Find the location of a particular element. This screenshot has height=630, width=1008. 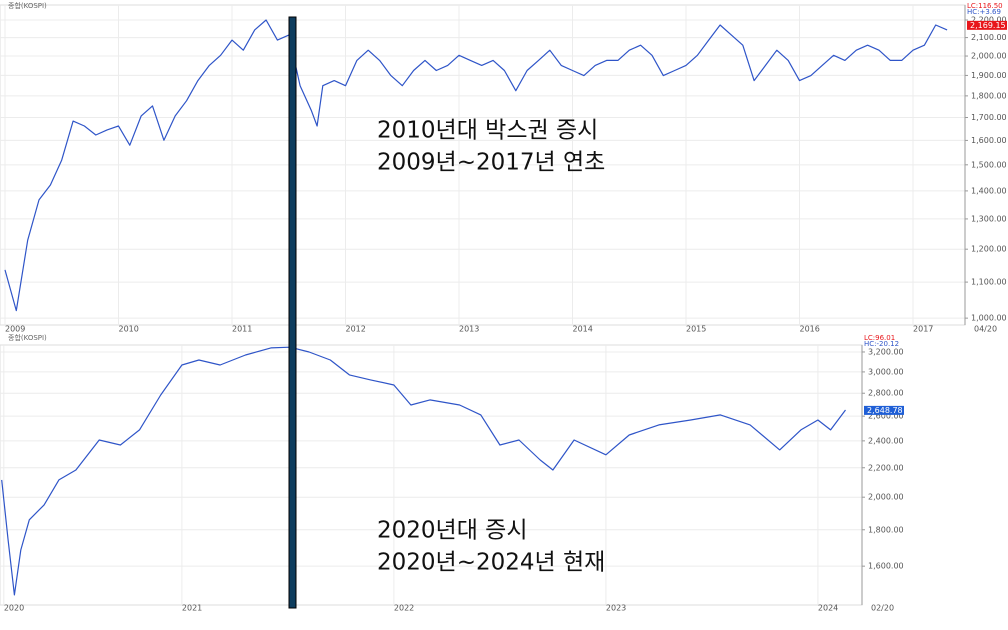

y-tick-label: 2,800.00 is located at coordinates (886, 393).